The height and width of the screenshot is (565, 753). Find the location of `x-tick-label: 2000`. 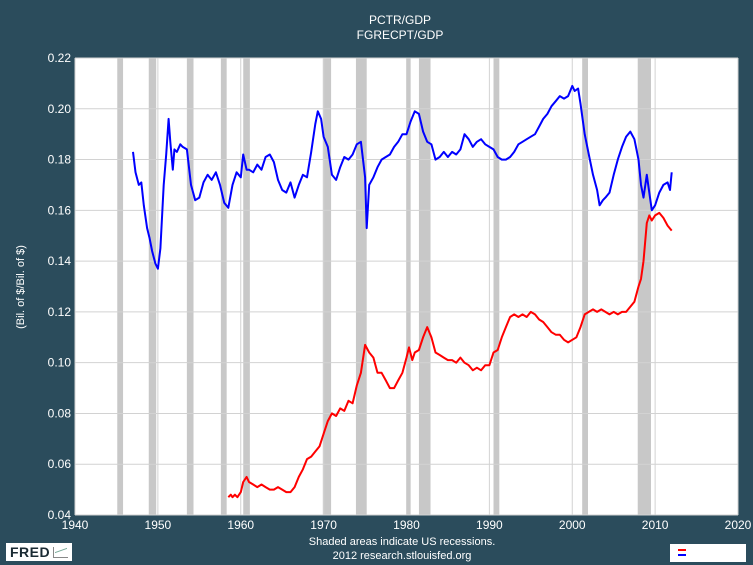

x-tick-label: 2000 is located at coordinates (572, 525).